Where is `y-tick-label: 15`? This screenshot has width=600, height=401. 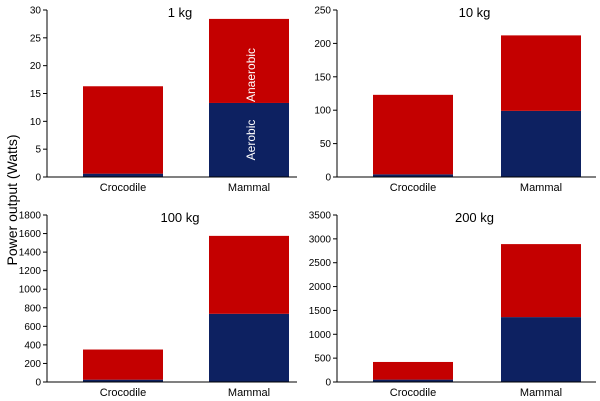 y-tick-label: 15 is located at coordinates (36, 94).